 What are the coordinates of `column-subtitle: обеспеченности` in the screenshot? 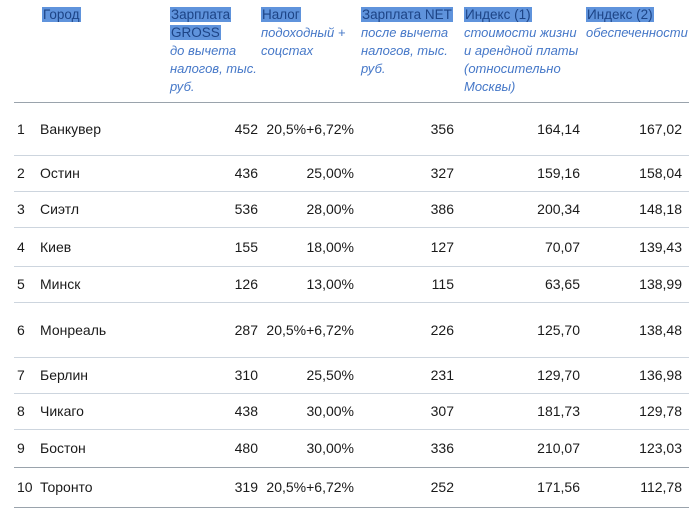 It's located at (637, 32).